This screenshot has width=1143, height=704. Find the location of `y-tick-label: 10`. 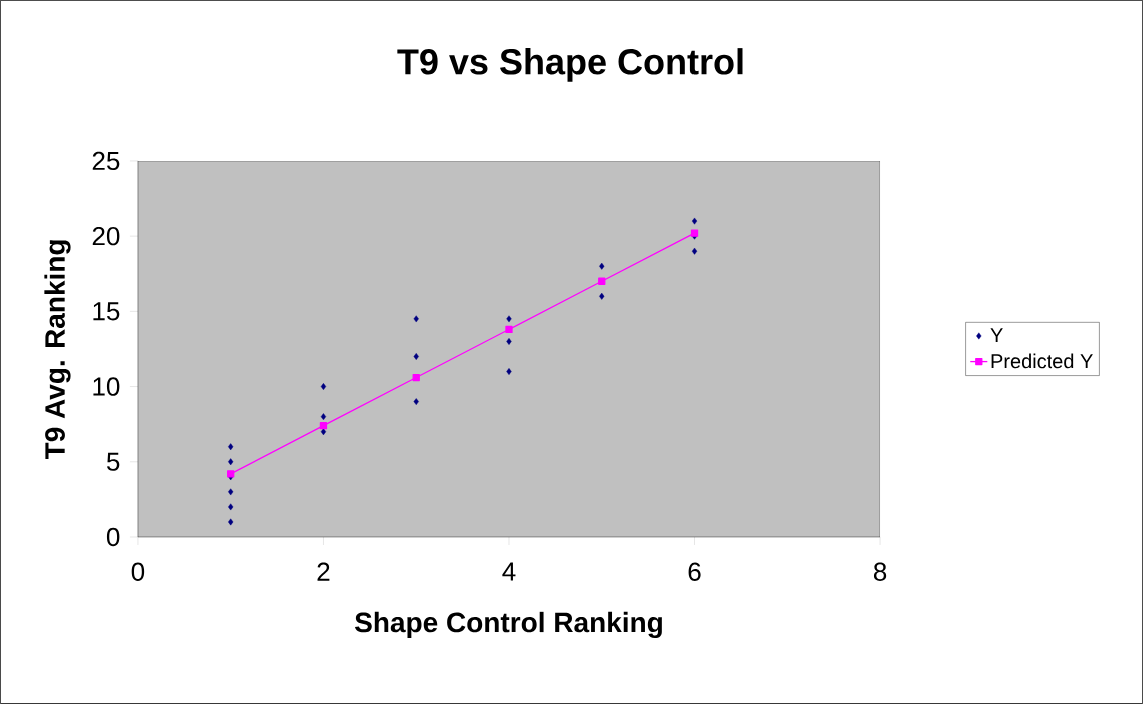

y-tick-label: 10 is located at coordinates (106, 386).